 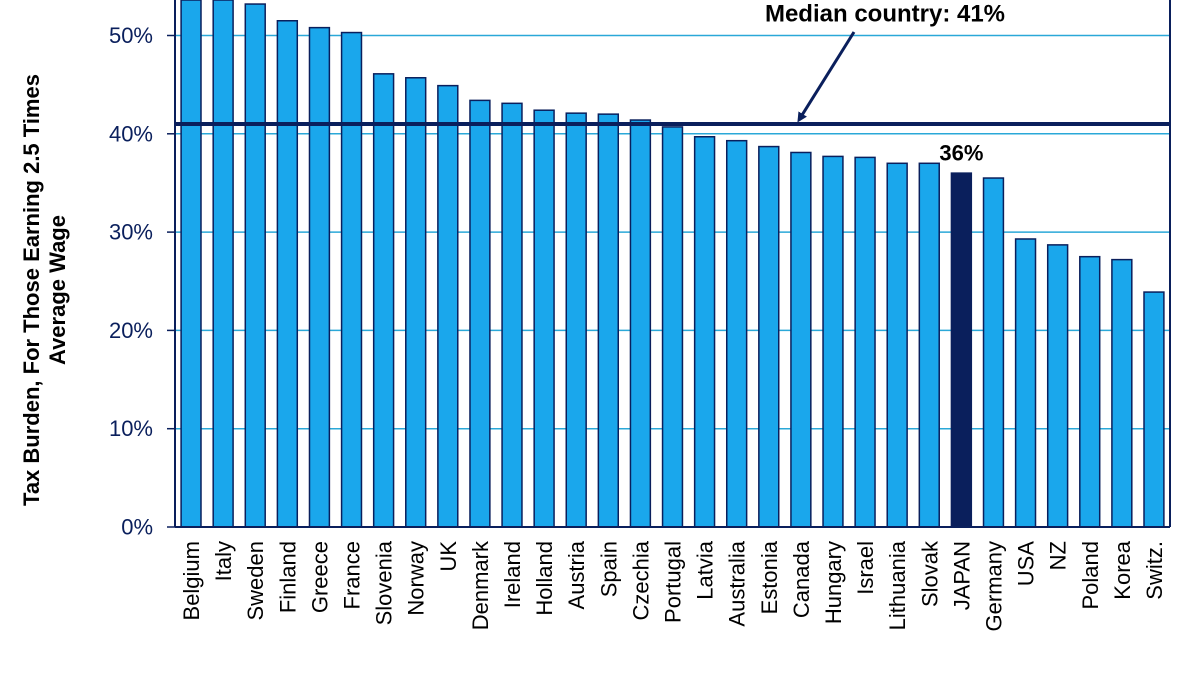 I want to click on y-tick-label-30: 30%, so click(x=131, y=232).